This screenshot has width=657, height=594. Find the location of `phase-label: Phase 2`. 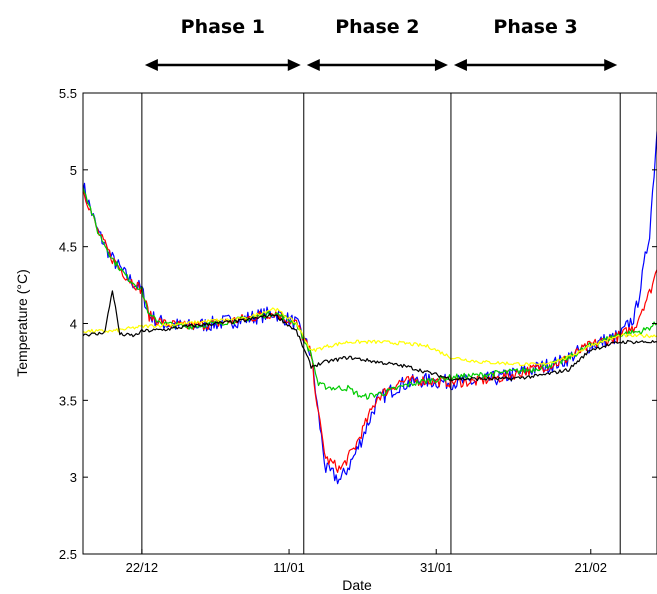

phase-label: Phase 2 is located at coordinates (377, 27).